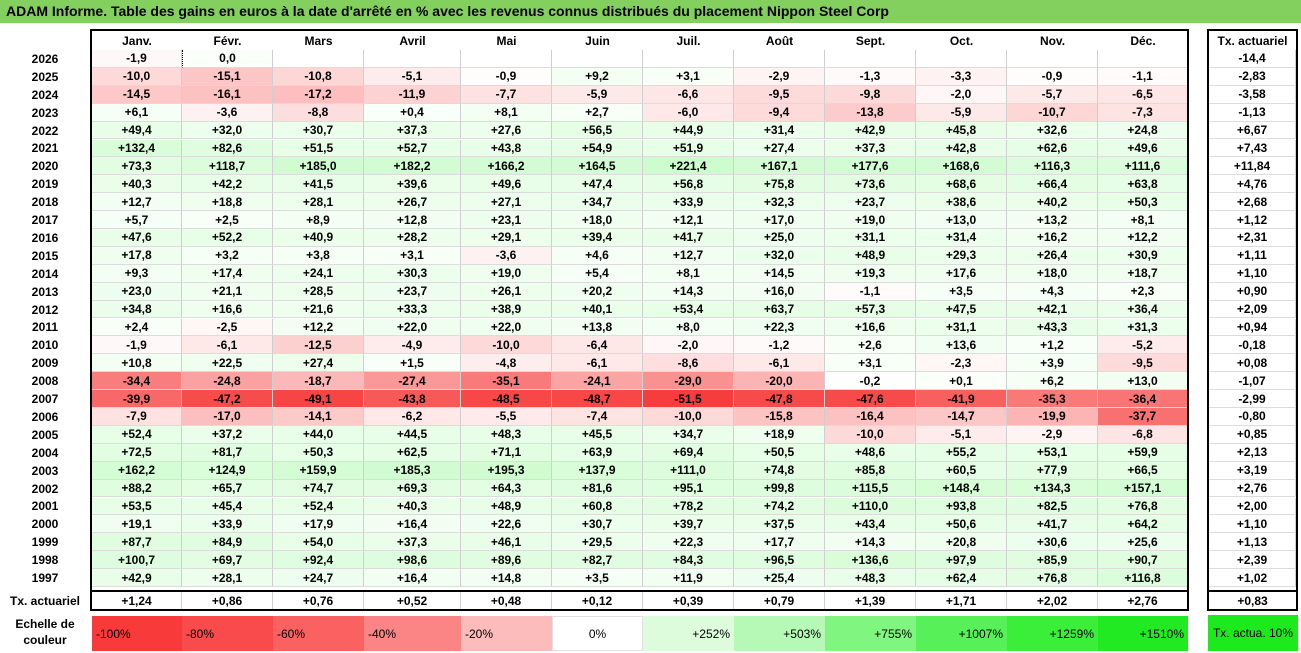  I want to click on heatmap-cell: -1,2, so click(779, 345).